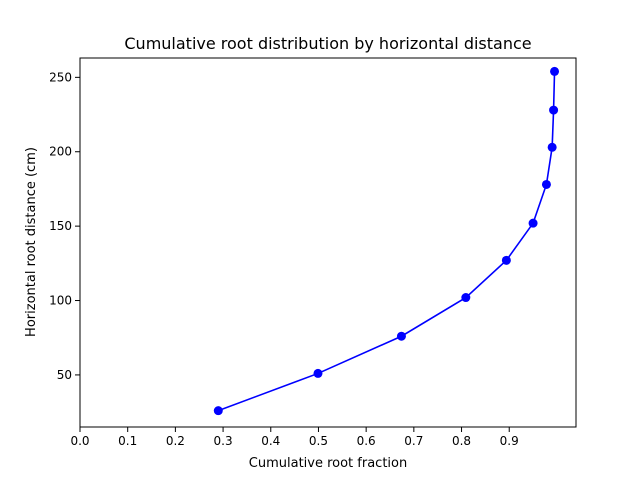 Image resolution: width=640 pixels, height=480 pixels. Describe the element at coordinates (60, 301) in the screenshot. I see `y-tick-label: 100` at that location.